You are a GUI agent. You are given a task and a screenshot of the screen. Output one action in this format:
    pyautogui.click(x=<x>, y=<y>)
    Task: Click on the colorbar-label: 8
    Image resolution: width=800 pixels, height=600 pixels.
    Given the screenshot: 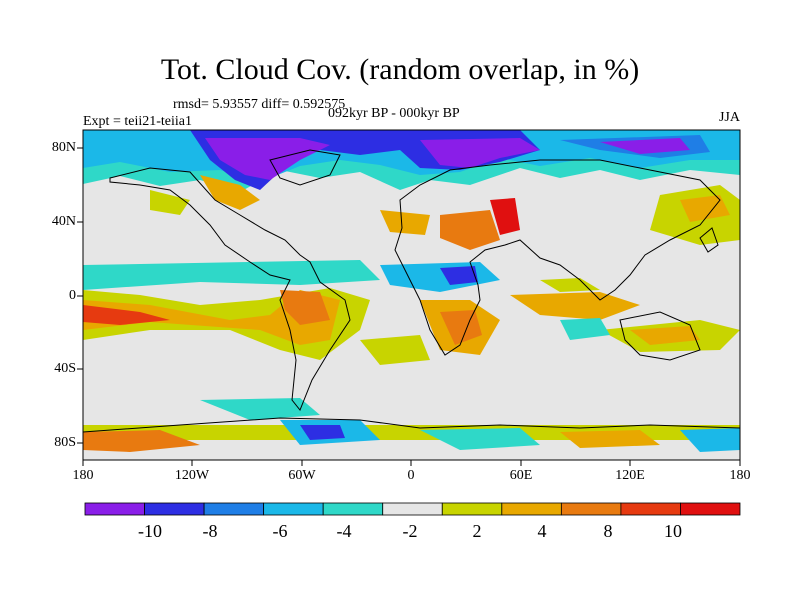 What is the action you would take?
    pyautogui.click(x=608, y=531)
    